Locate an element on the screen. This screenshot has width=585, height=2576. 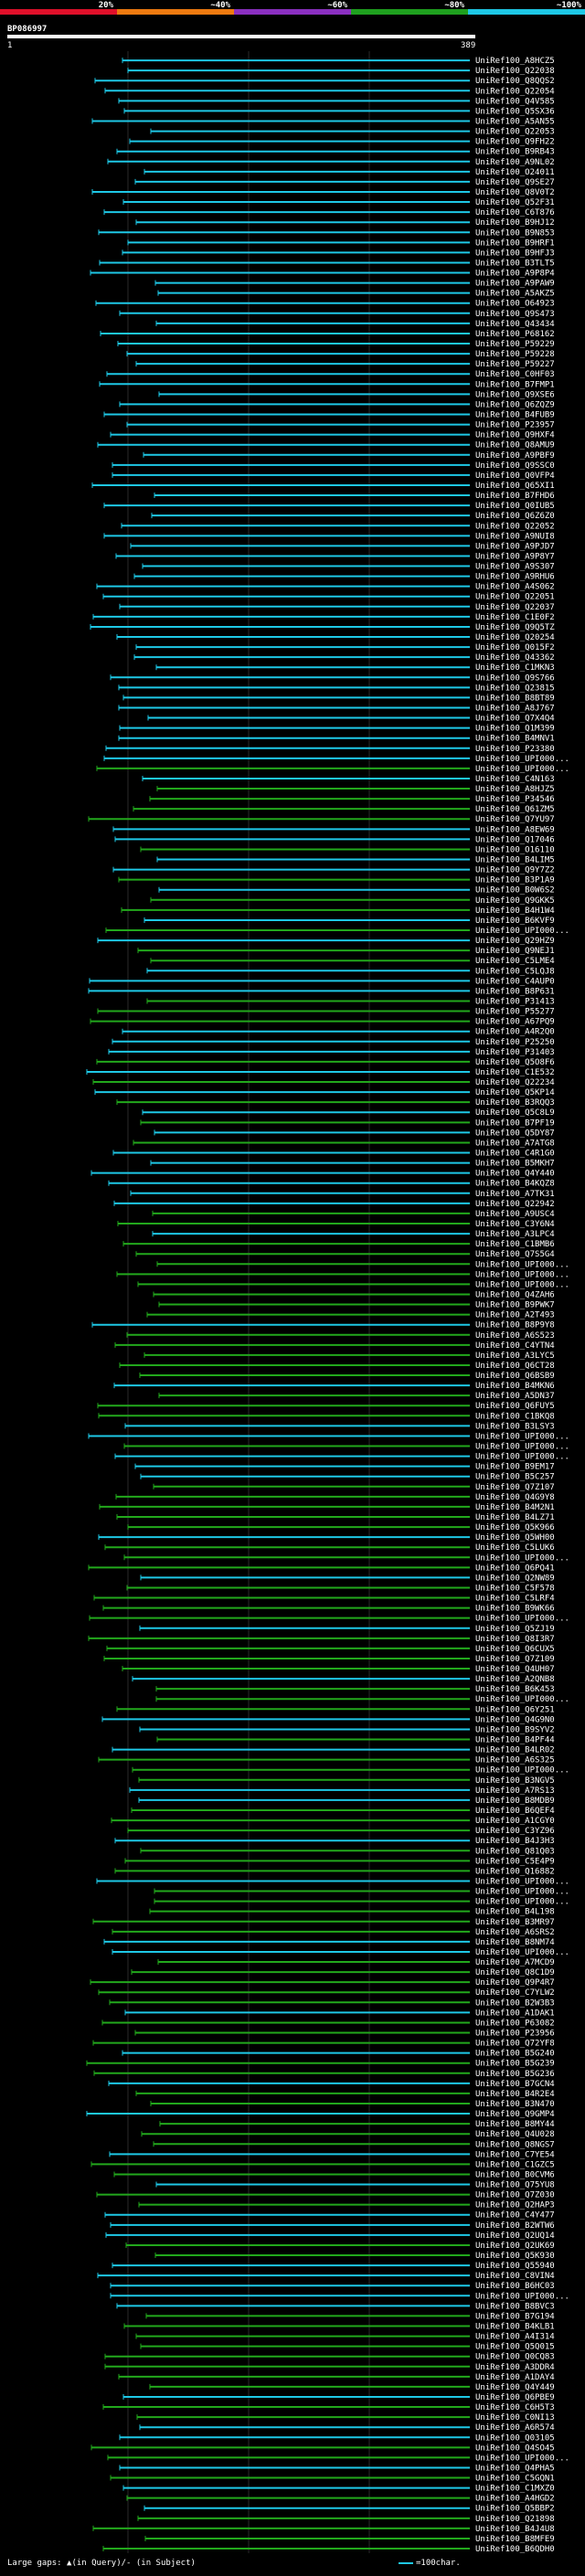
hit-label: UniRef100_A8HCZ5 is located at coordinates (515, 61).